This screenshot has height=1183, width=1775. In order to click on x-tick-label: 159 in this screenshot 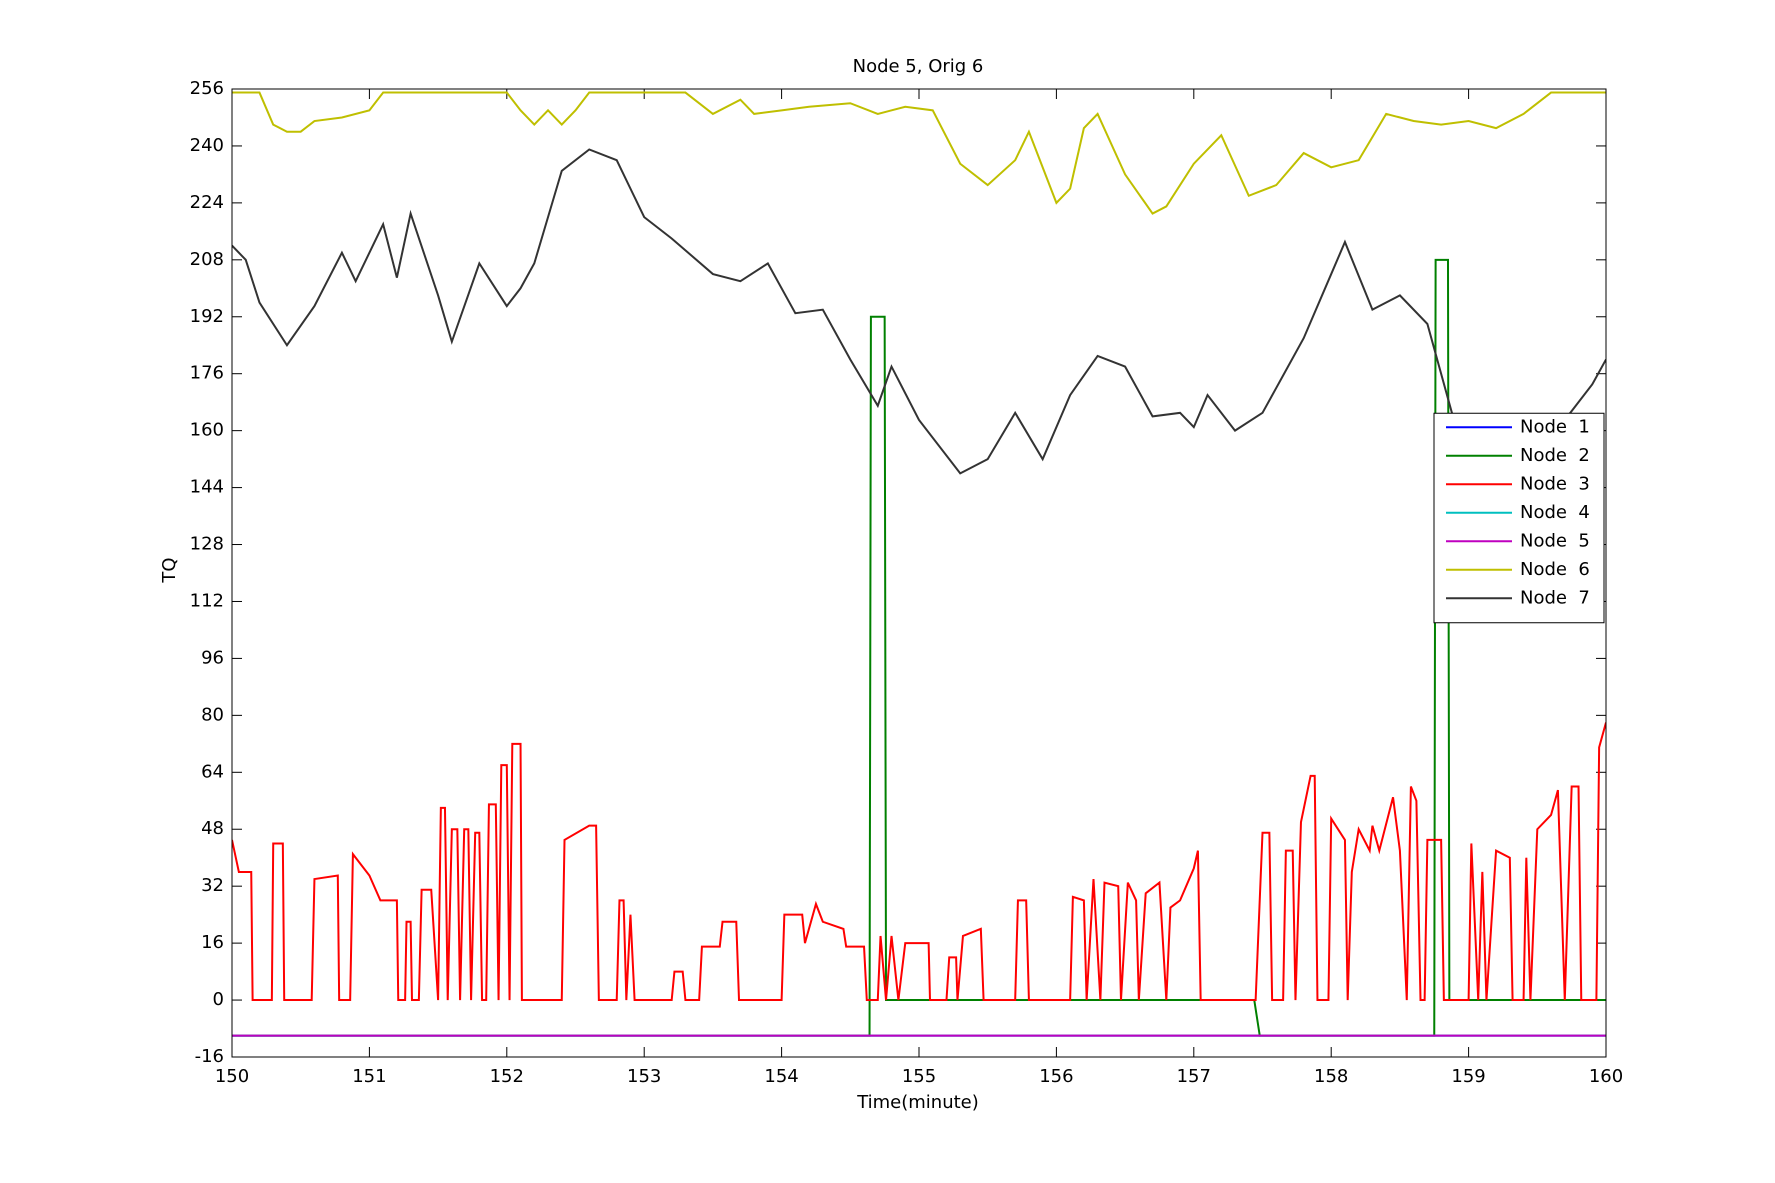, I will do `click(1468, 1076)`.